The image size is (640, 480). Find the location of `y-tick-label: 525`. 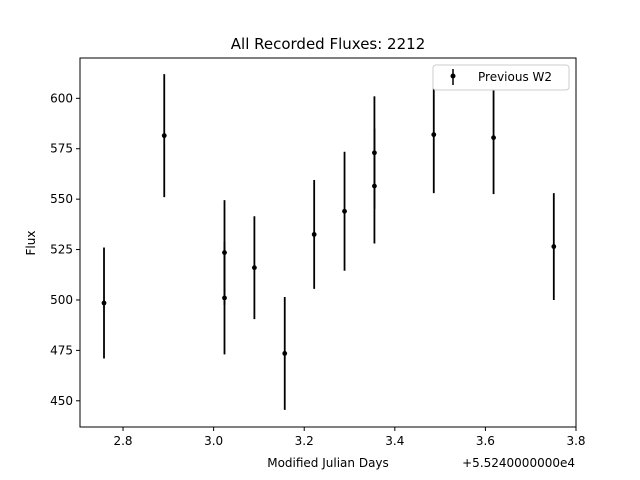

y-tick-label: 525 is located at coordinates (61, 250).